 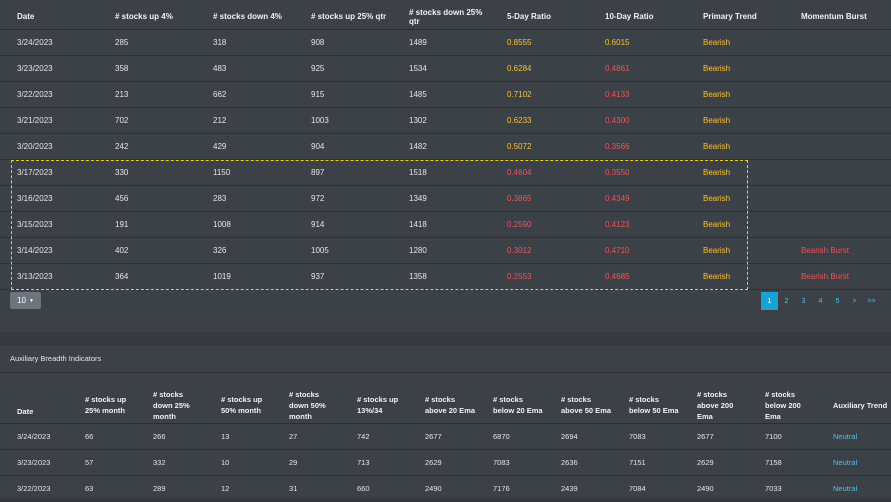 I want to click on aux-column-header: # stocks below 20 Ema, so click(x=510, y=405).